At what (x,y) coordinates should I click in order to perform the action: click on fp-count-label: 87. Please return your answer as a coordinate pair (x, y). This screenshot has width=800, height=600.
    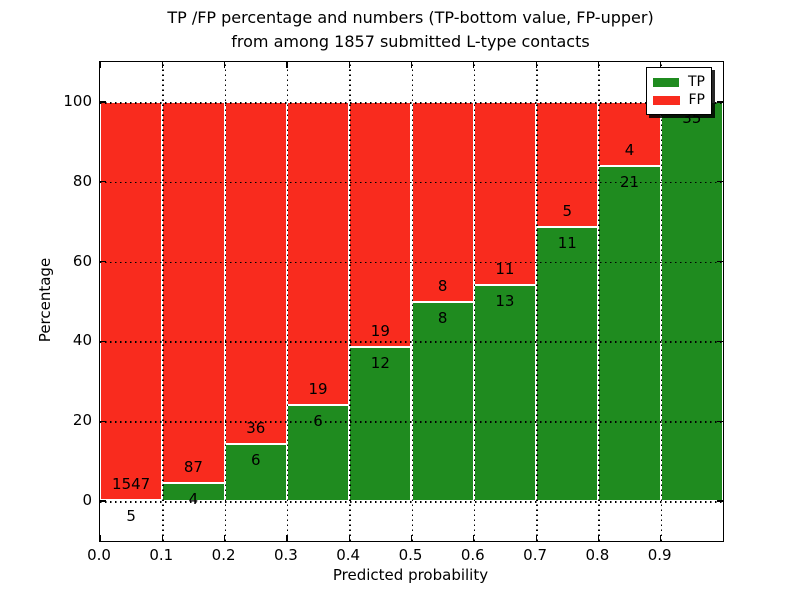
    Looking at the image, I should click on (193, 467).